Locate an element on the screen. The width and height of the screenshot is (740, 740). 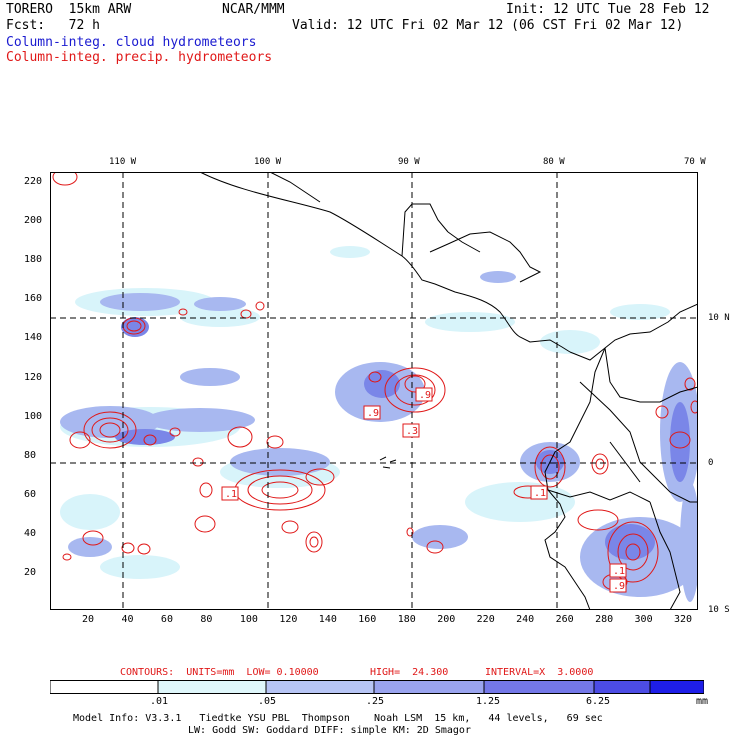
color-bar-tick: 1.25 is located at coordinates (488, 701).